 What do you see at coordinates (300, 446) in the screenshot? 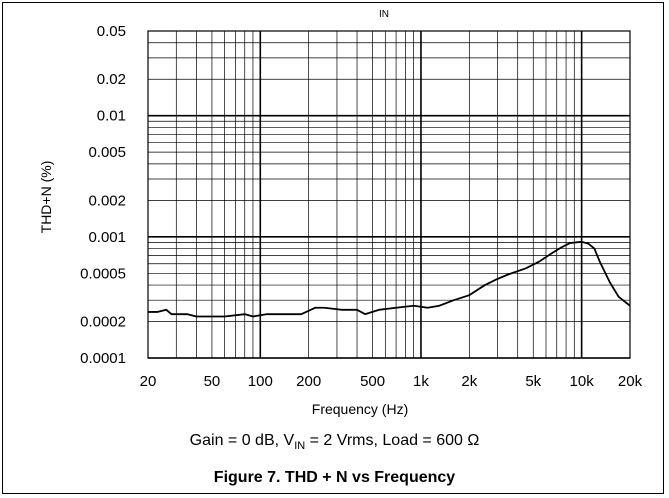
I see `cond-subscript: IN` at bounding box center [300, 446].